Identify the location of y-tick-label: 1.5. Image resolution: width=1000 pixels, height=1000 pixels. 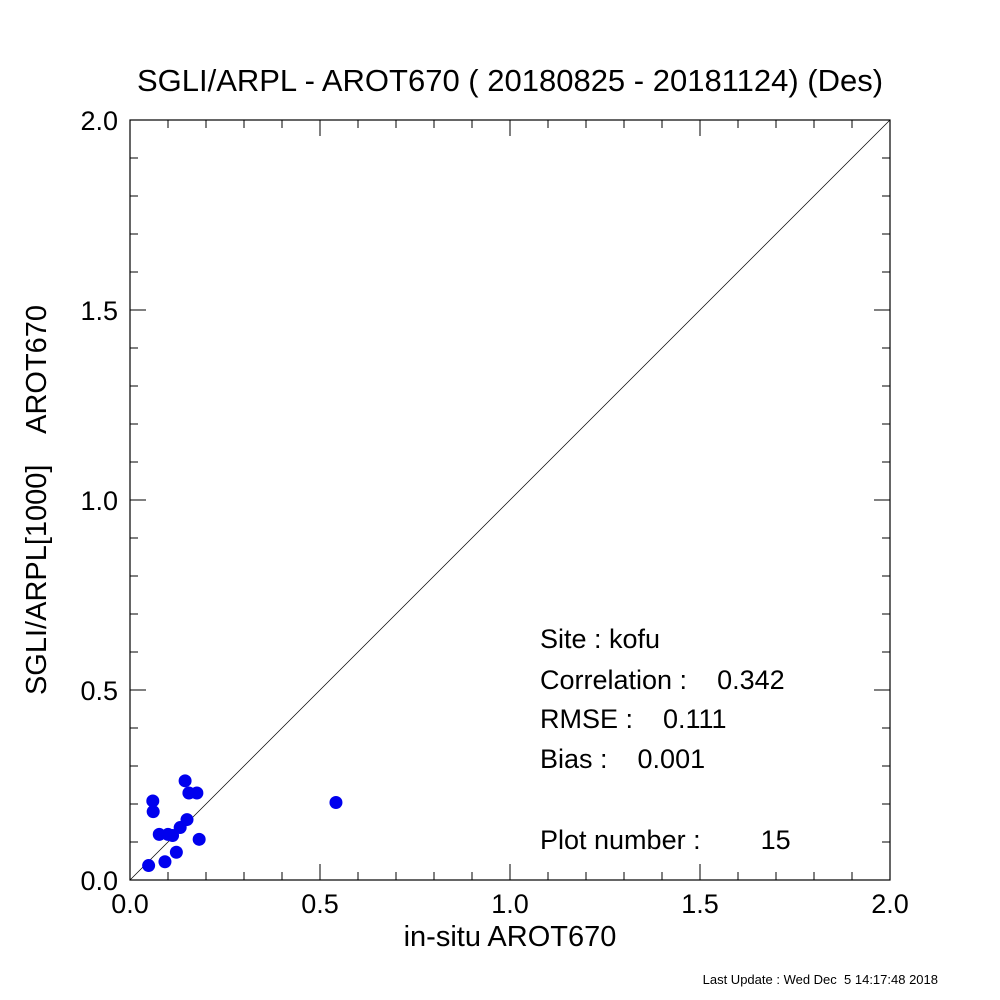
(99, 311).